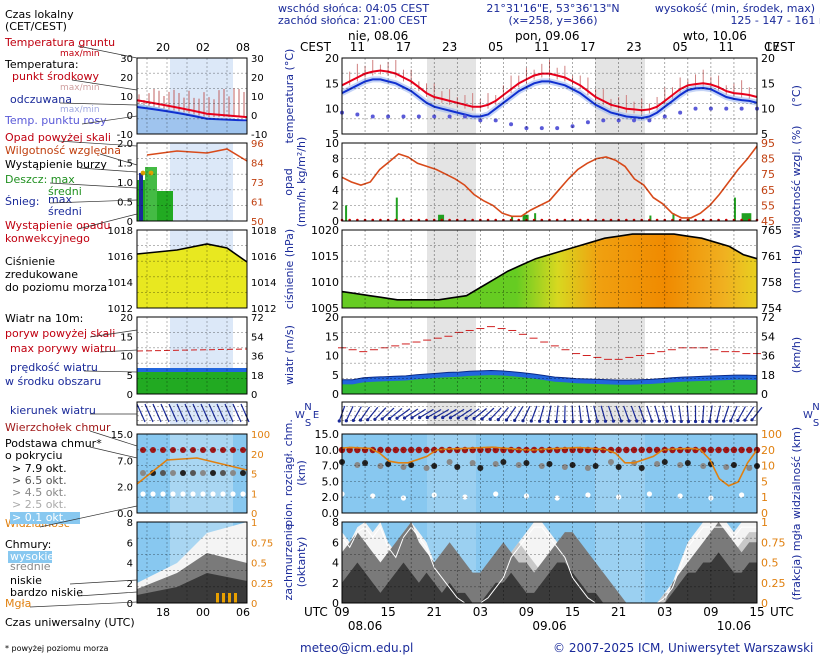 The width and height of the screenshot is (820, 660). What do you see at coordinates (332, 336) in the screenshot?
I see `y-tick: 15` at bounding box center [332, 336].